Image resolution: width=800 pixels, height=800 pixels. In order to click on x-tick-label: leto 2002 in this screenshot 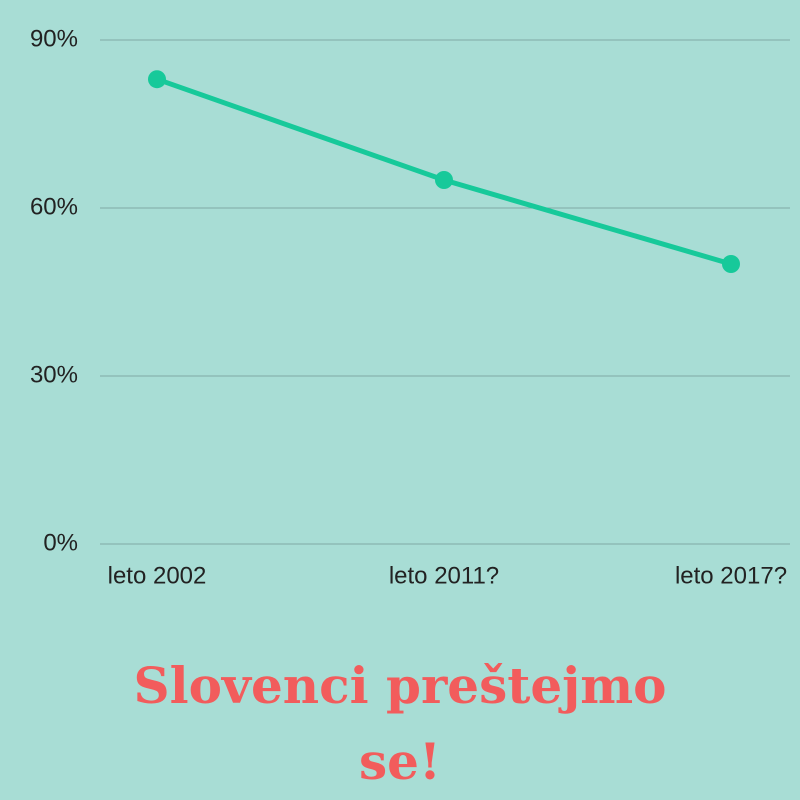, I will do `click(157, 575)`.